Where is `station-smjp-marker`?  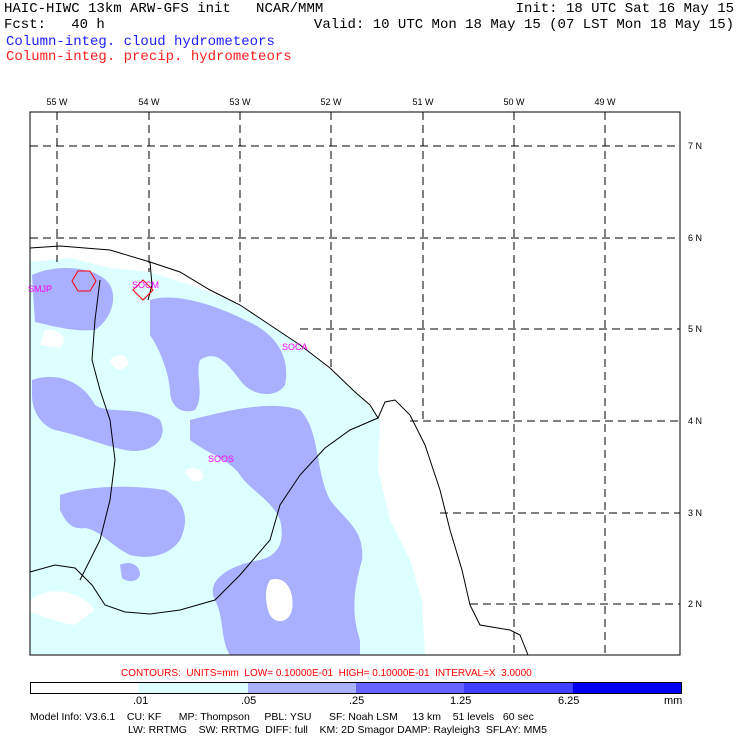 station-smjp-marker is located at coordinates (84, 281).